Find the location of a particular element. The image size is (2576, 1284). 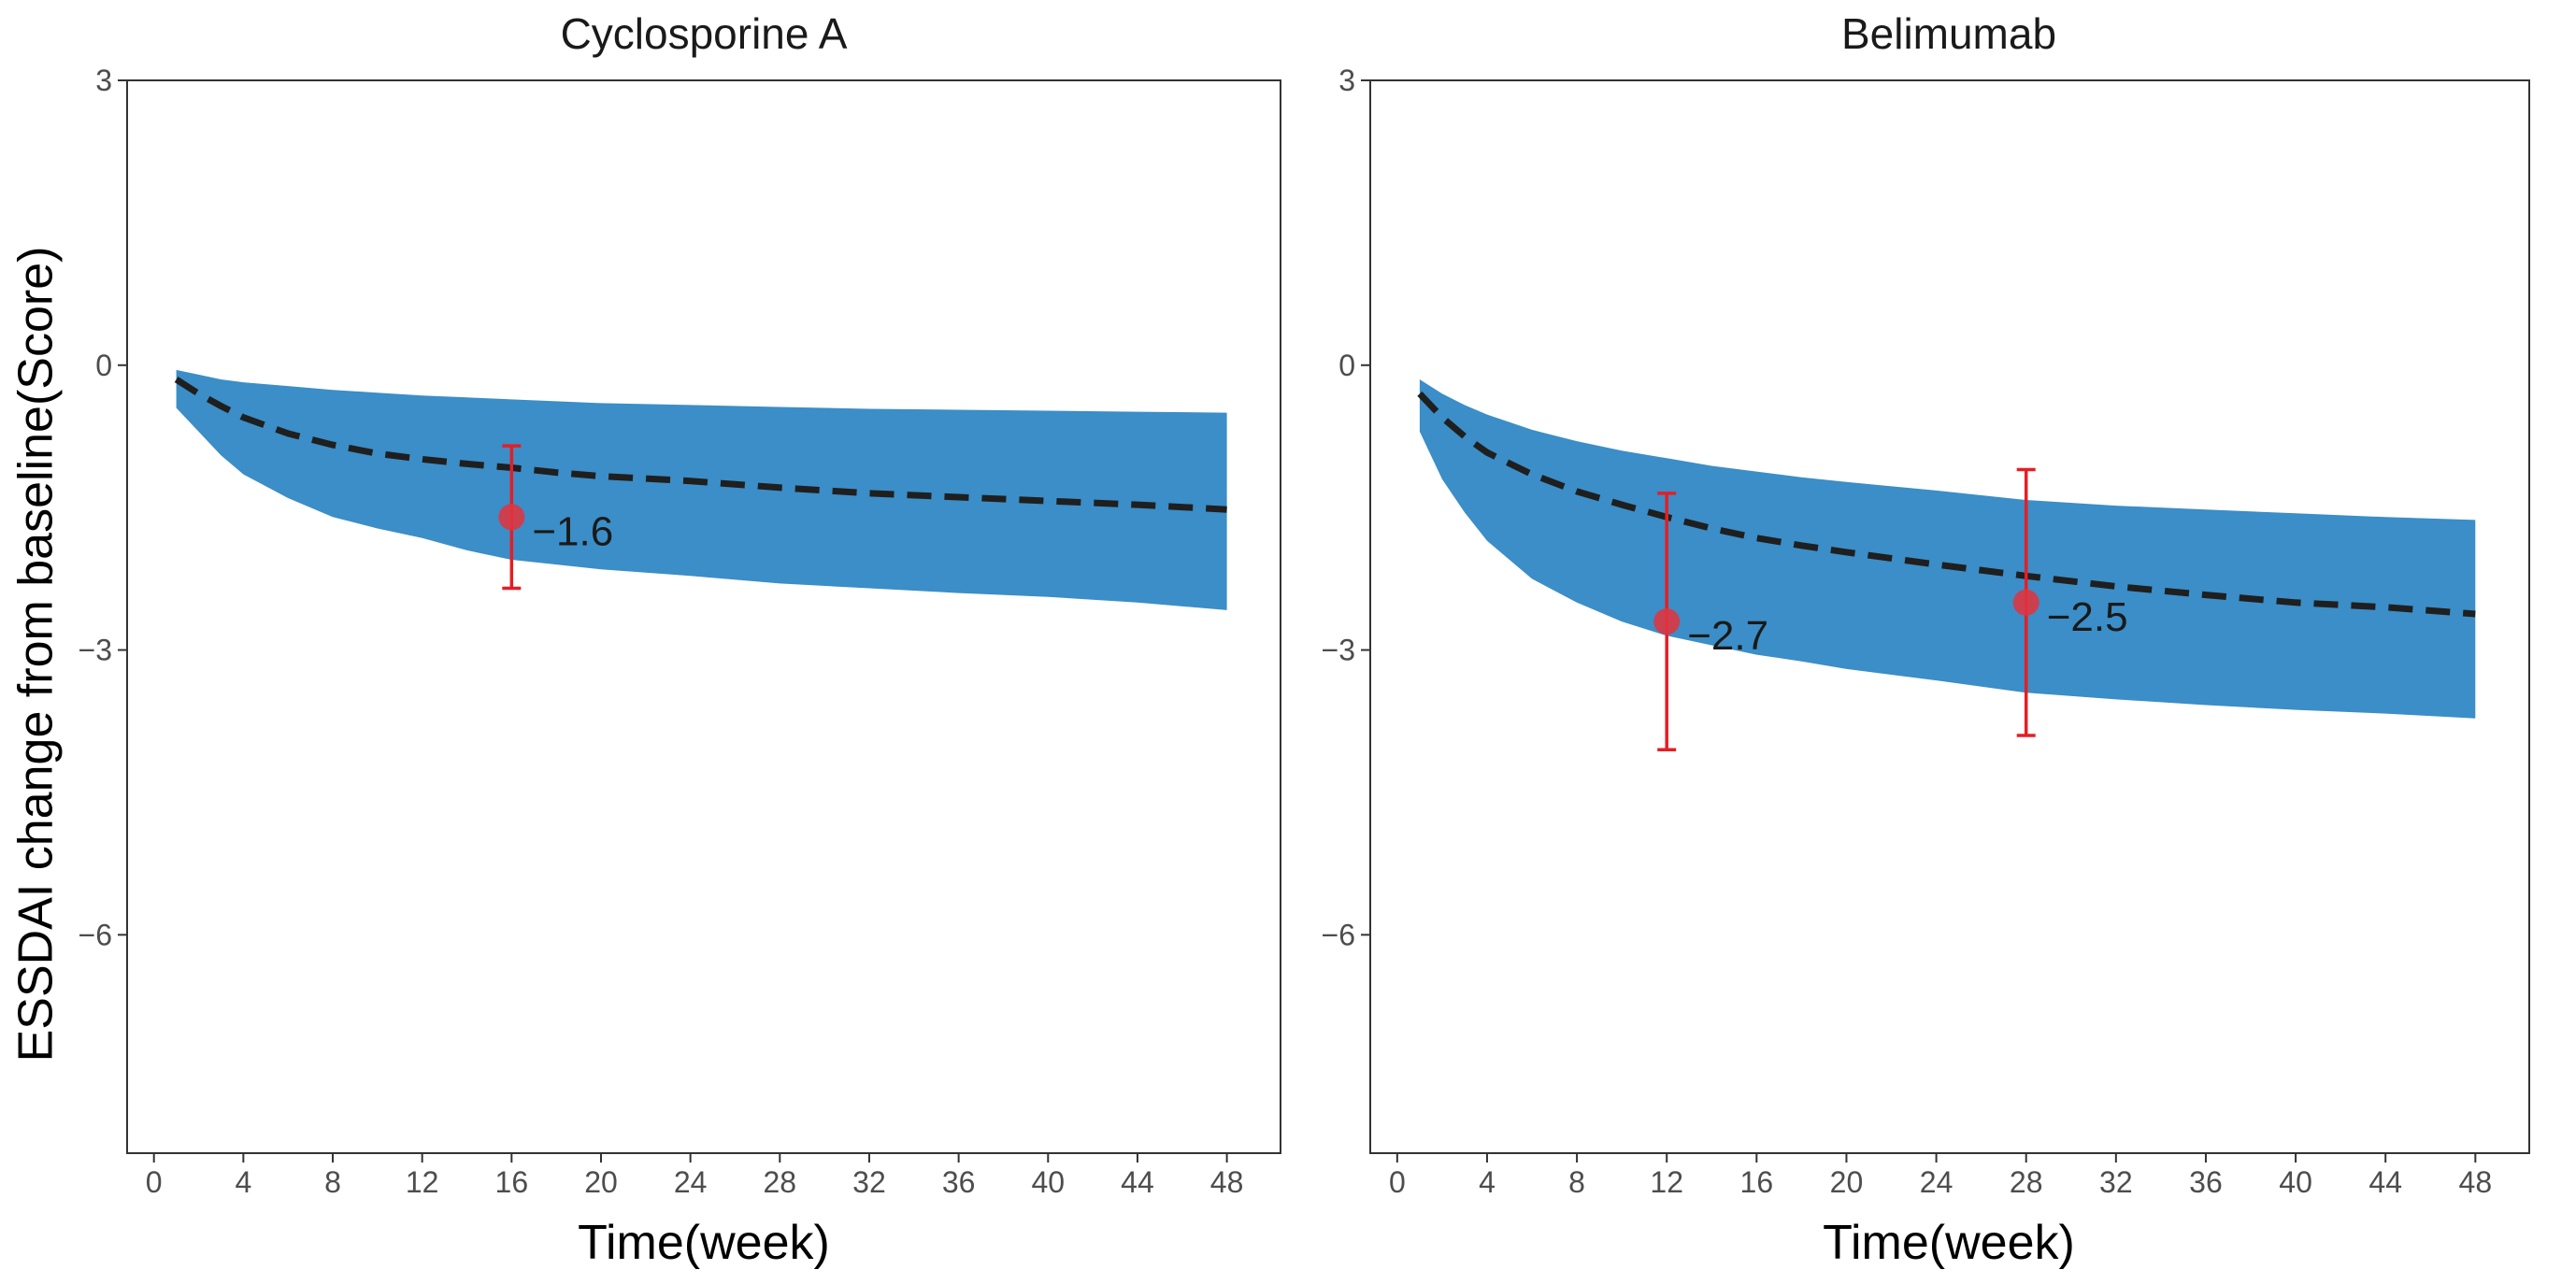

y-axis-title: ESSDAI change from baseline(Score) is located at coordinates (36, 655).